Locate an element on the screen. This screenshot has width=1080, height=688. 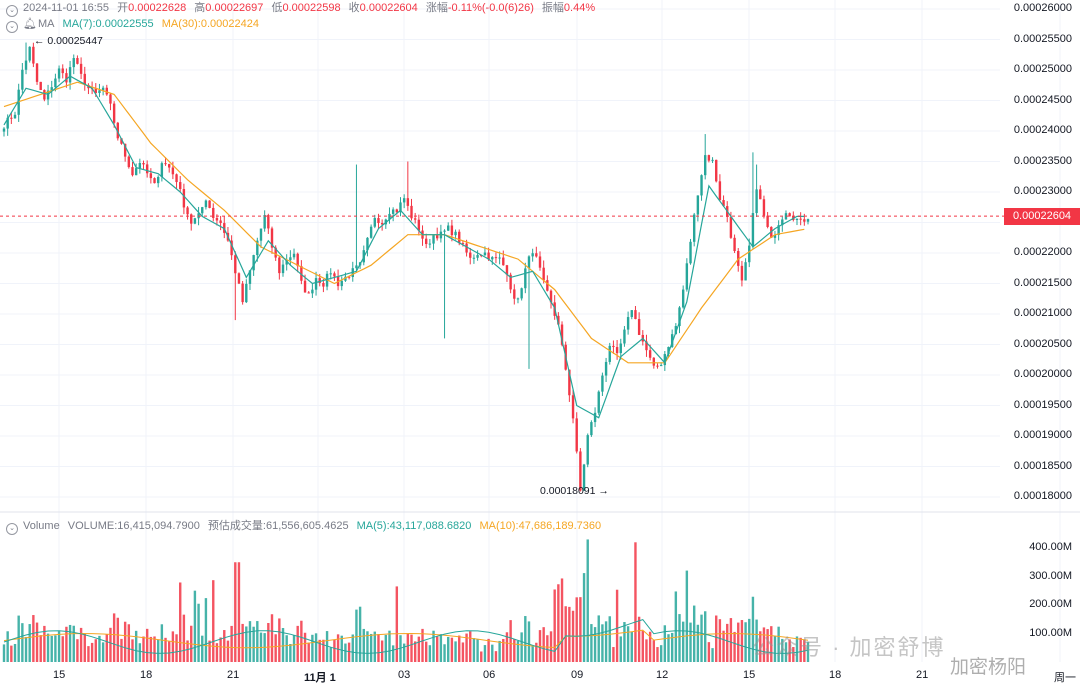
time-tick-label: 15 is located at coordinates (59, 675).